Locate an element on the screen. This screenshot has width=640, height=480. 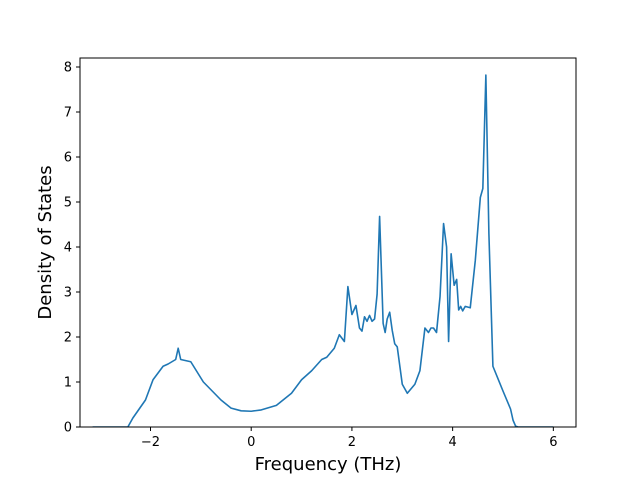
x-tick-label: 2 is located at coordinates (352, 442).